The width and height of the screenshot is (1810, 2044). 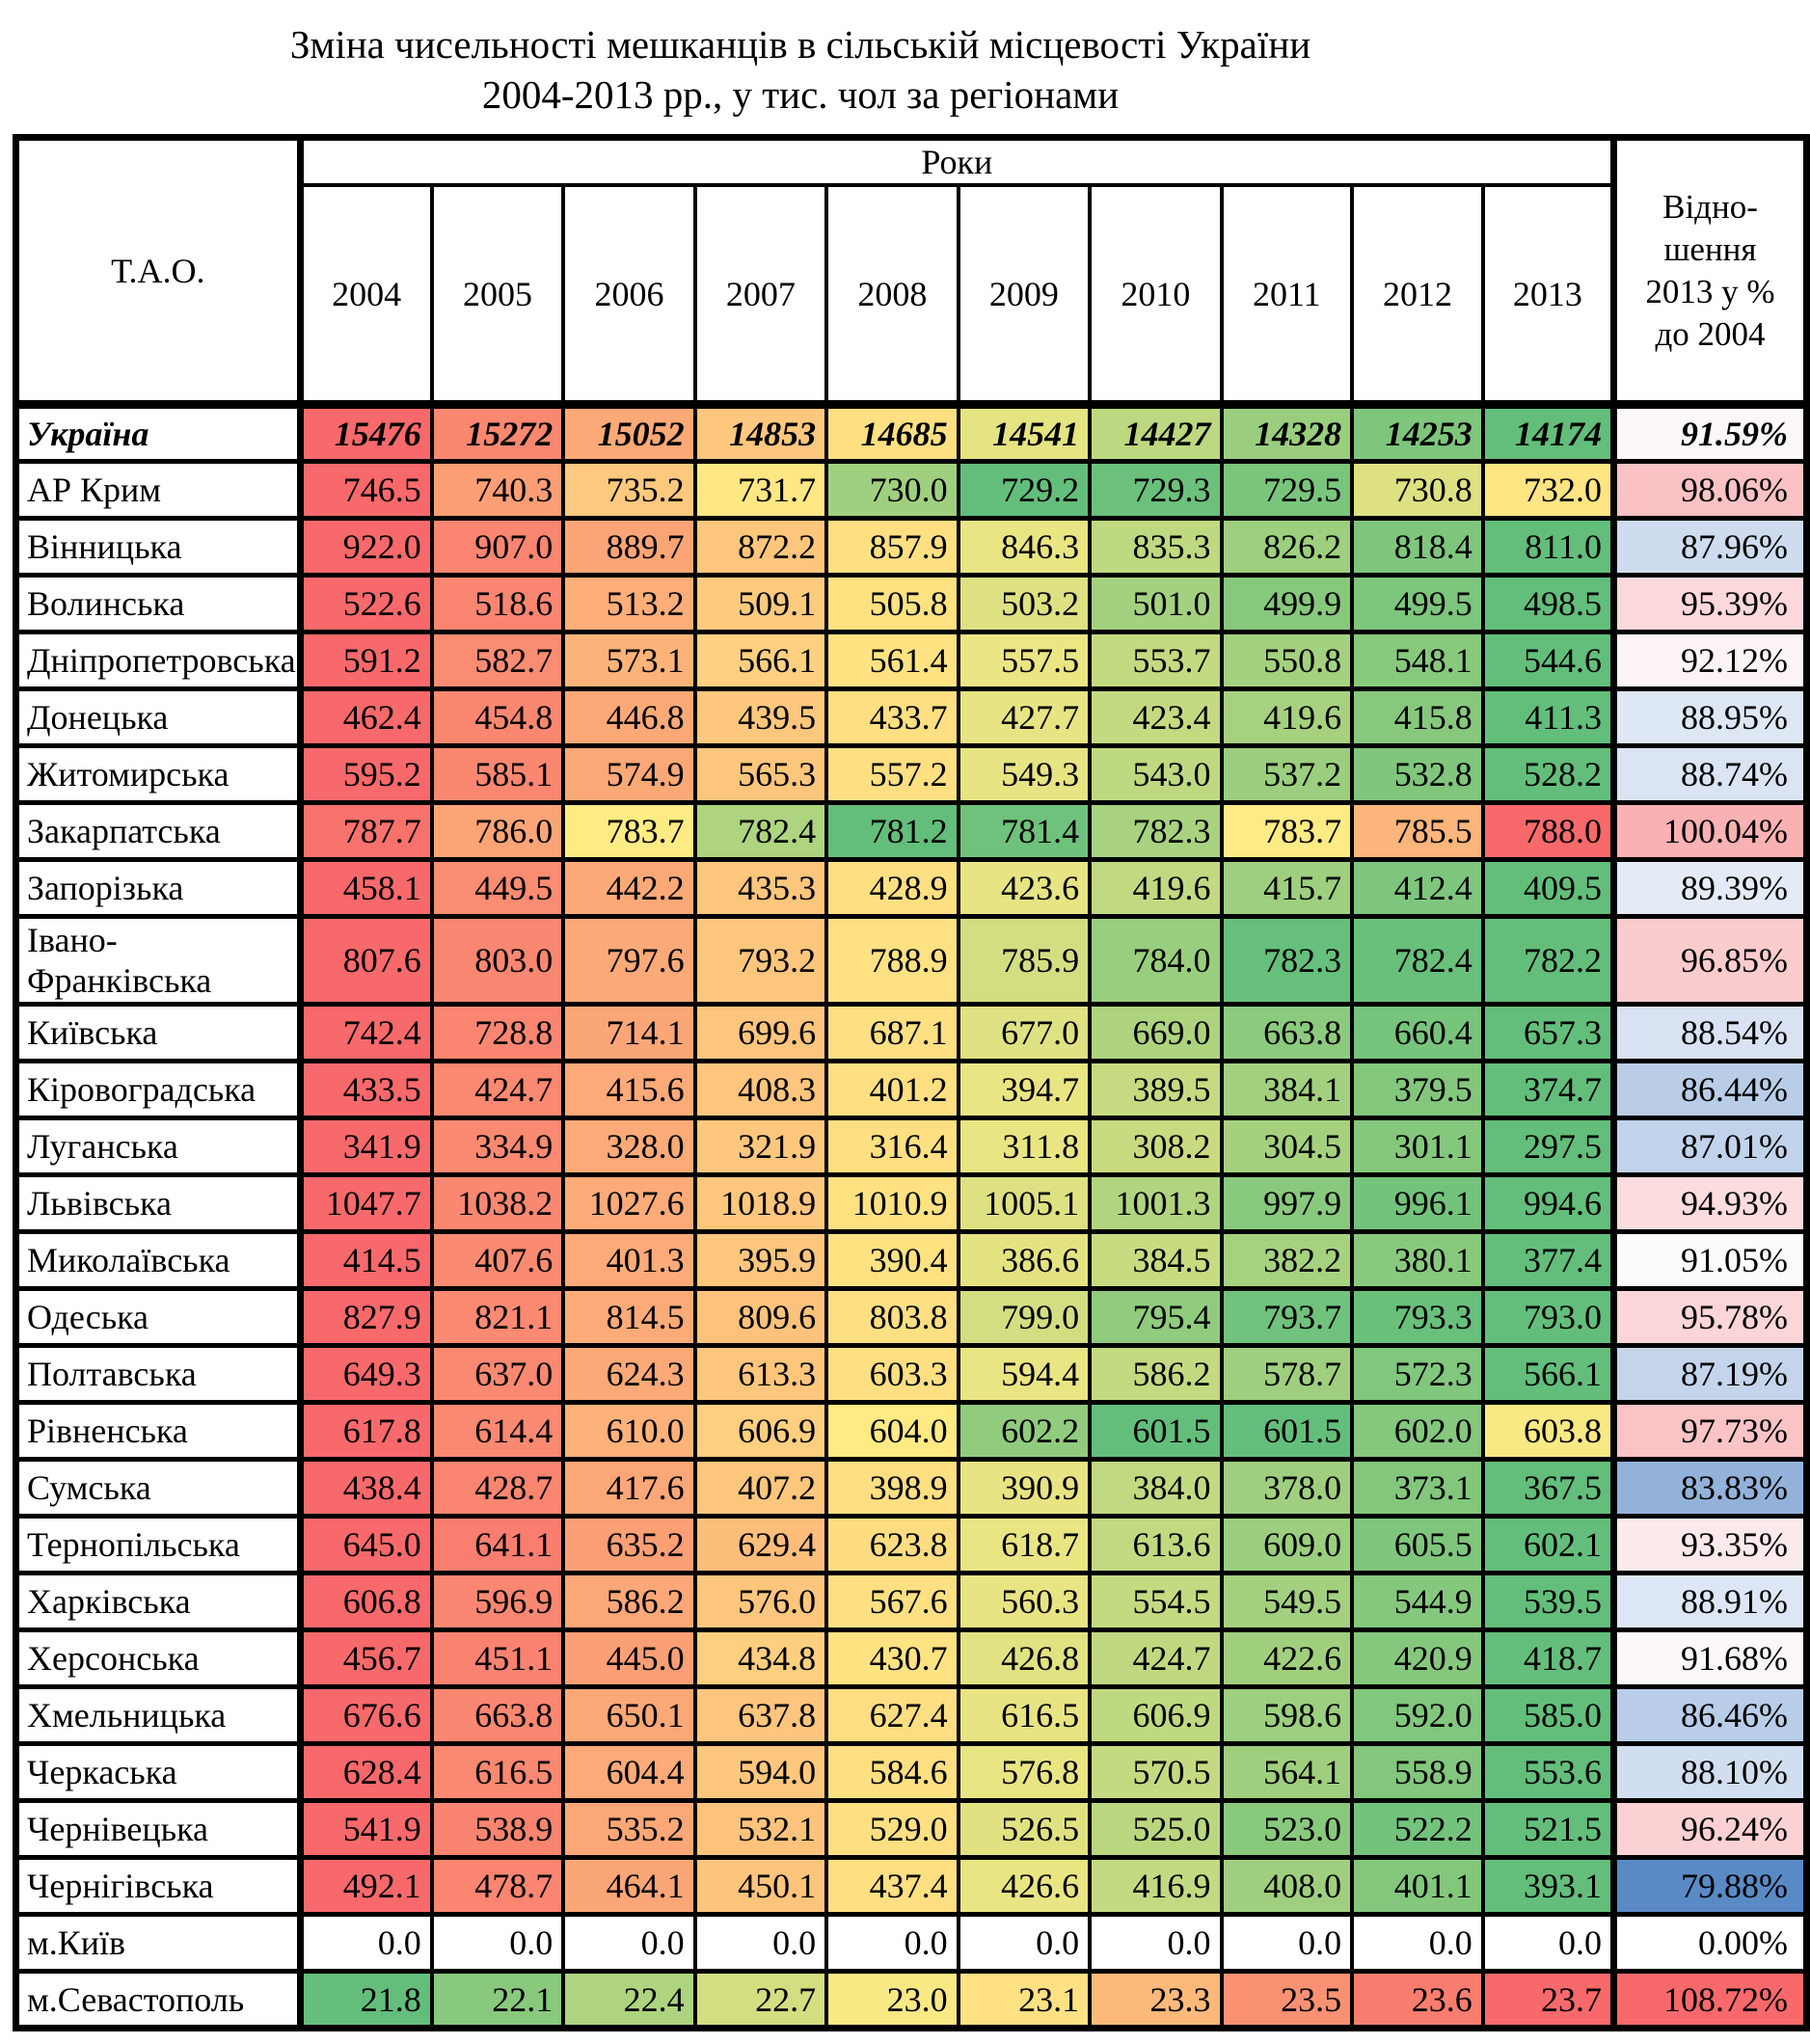 I want to click on value-cell: 23.3, so click(x=1156, y=2000).